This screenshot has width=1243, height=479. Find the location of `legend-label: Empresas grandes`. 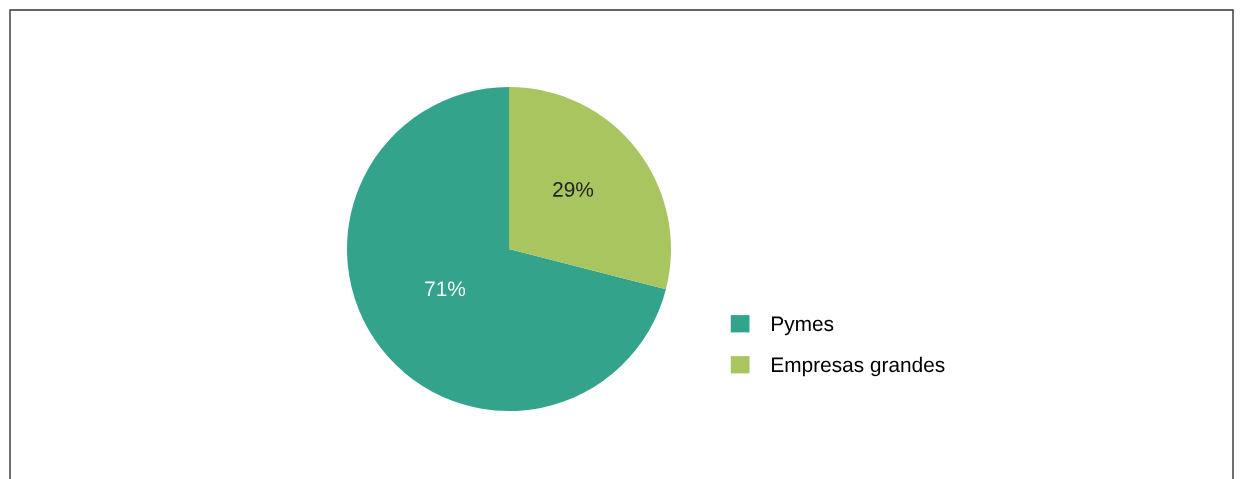

legend-label: Empresas grandes is located at coordinates (858, 366).